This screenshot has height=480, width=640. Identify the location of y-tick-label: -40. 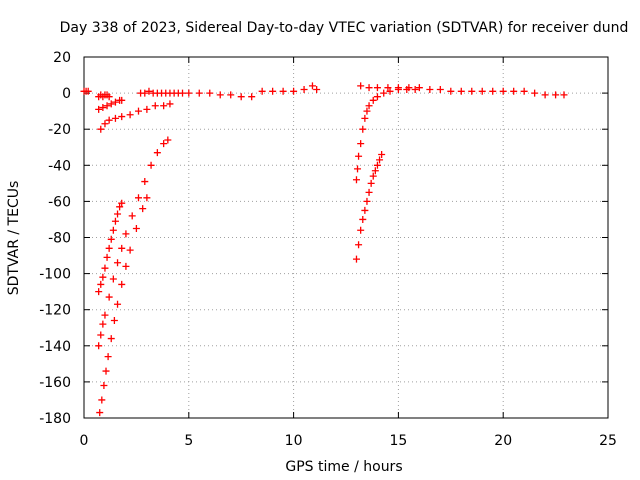
(59, 166).